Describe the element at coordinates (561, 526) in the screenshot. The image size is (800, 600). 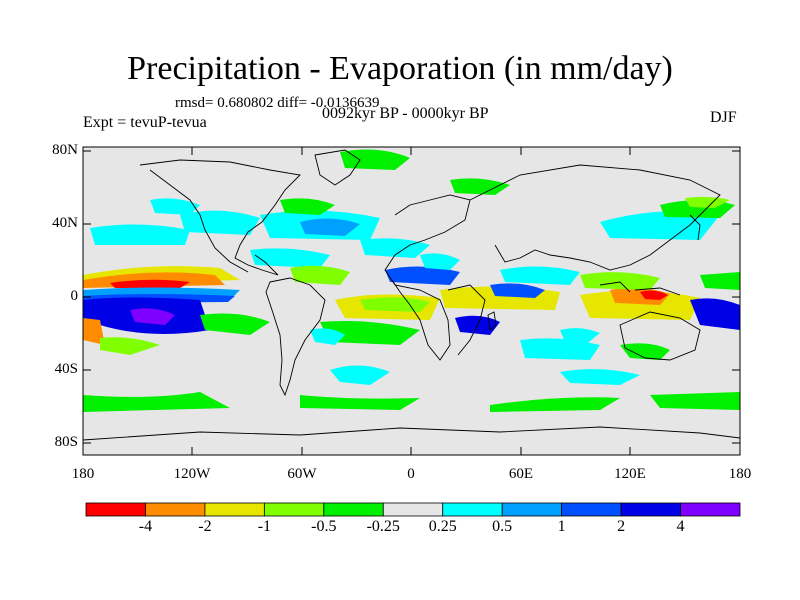
I see `colorbar-label-7: 1` at that location.